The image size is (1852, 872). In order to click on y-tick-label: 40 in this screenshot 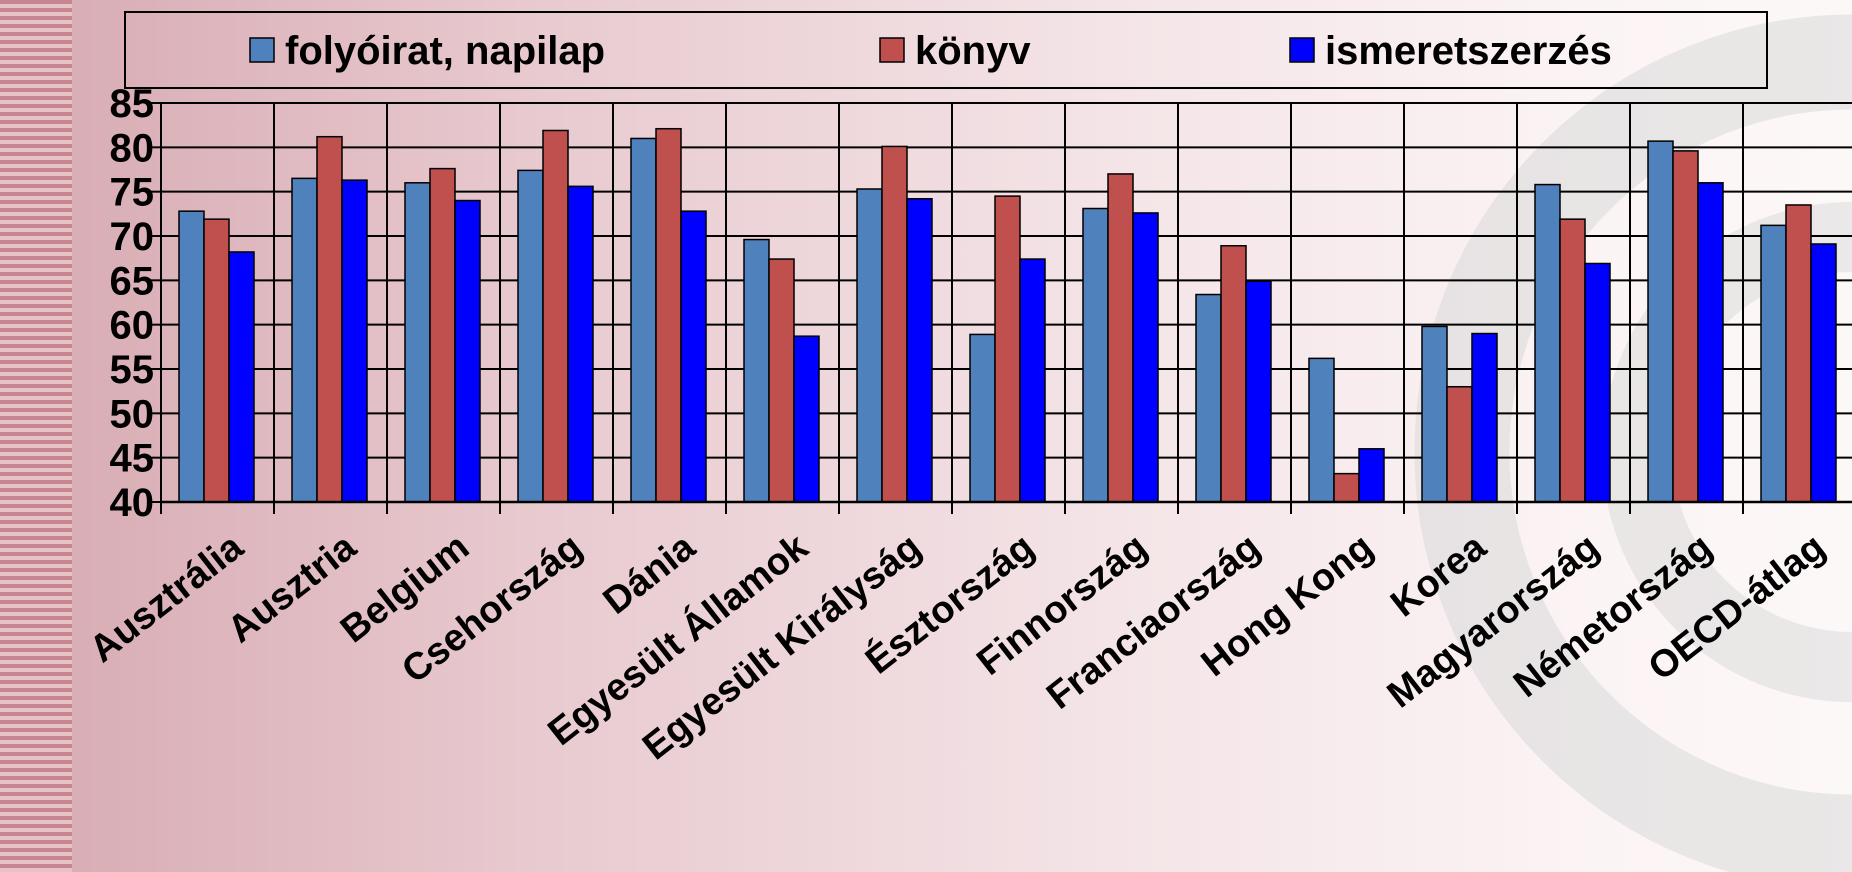, I will do `click(132, 503)`.